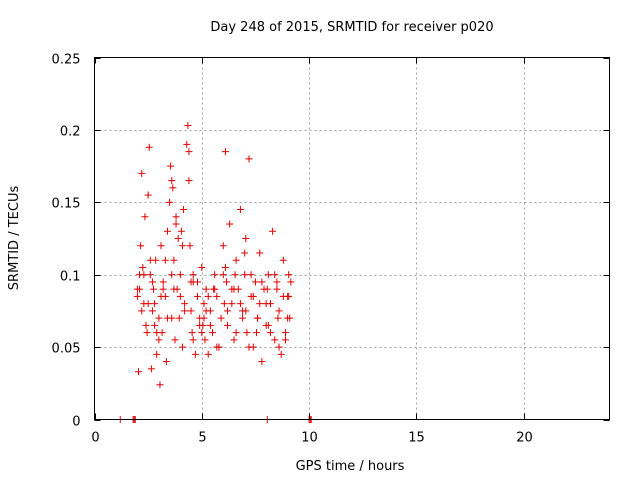 This screenshot has height=480, width=640. I want to click on x-axis-title: GPS time / hours, so click(350, 466).